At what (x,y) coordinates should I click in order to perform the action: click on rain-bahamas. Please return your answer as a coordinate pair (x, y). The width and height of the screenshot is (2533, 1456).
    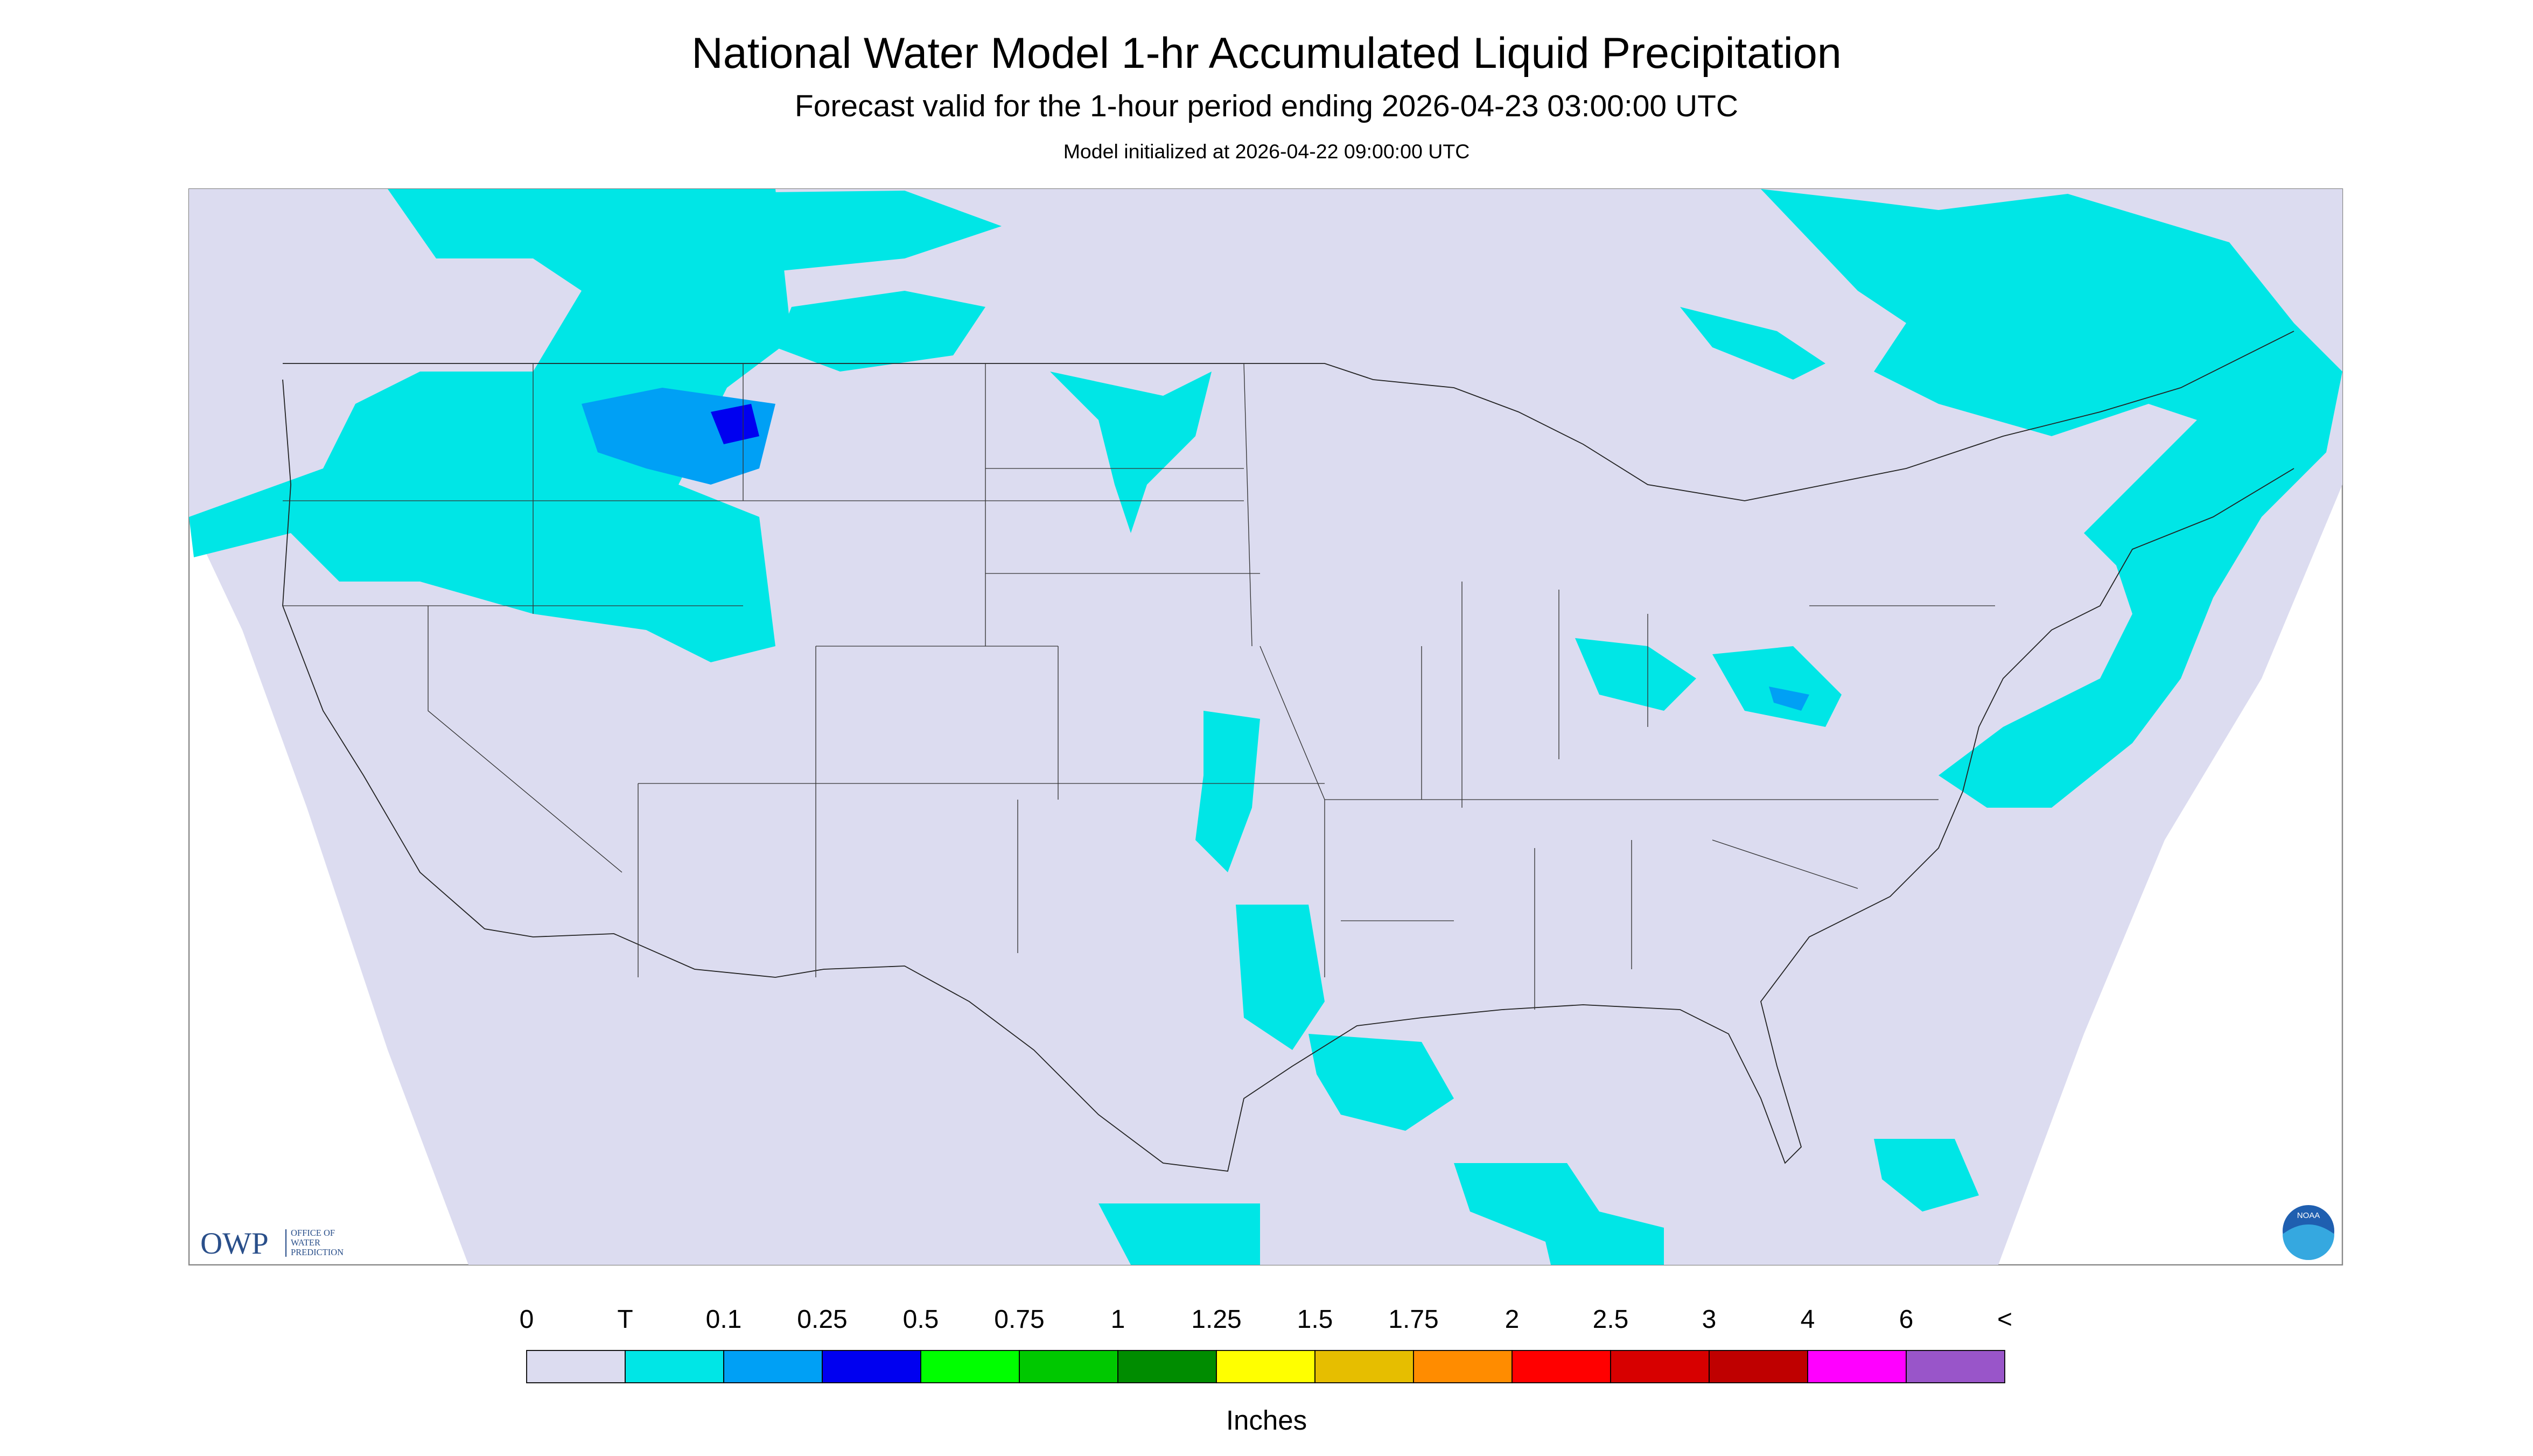
    Looking at the image, I should click on (1926, 1175).